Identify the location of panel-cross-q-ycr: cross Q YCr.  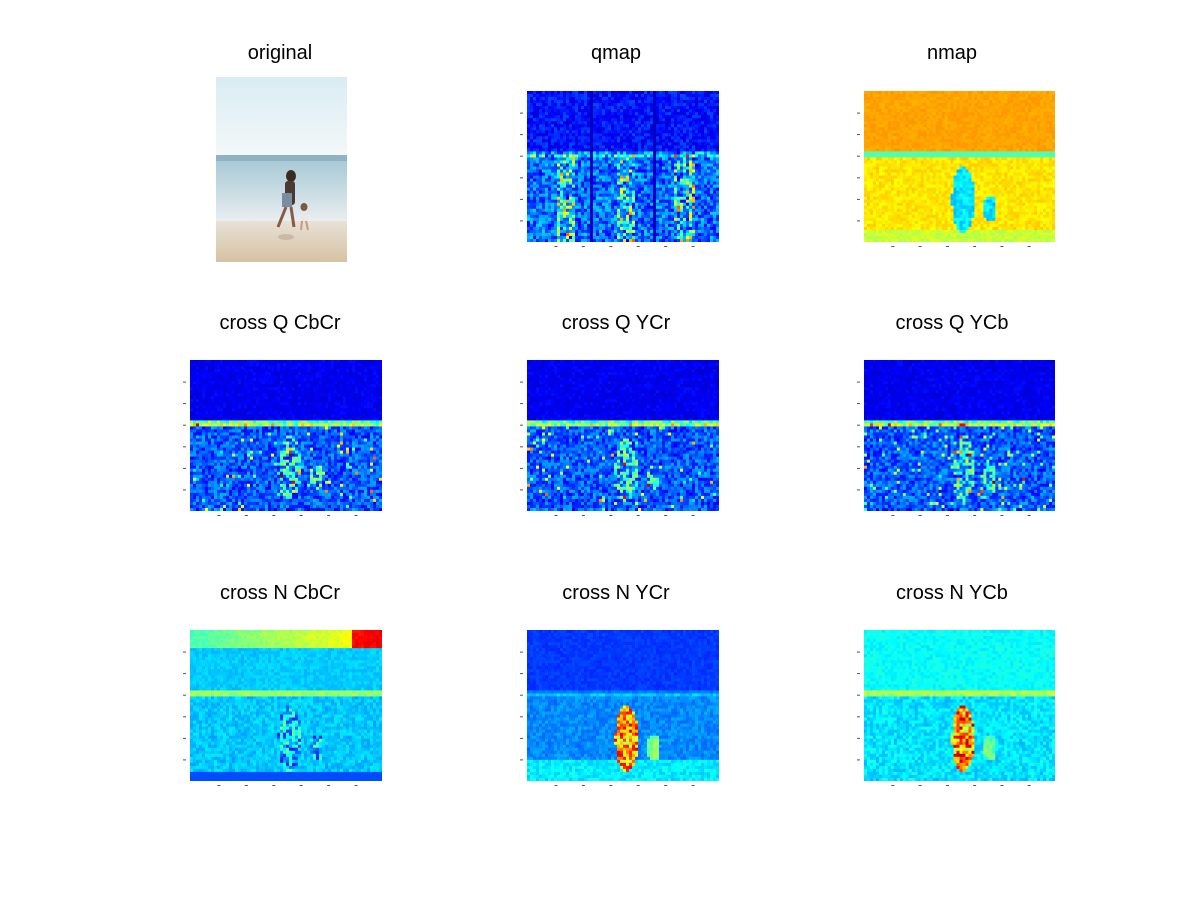
(617, 425).